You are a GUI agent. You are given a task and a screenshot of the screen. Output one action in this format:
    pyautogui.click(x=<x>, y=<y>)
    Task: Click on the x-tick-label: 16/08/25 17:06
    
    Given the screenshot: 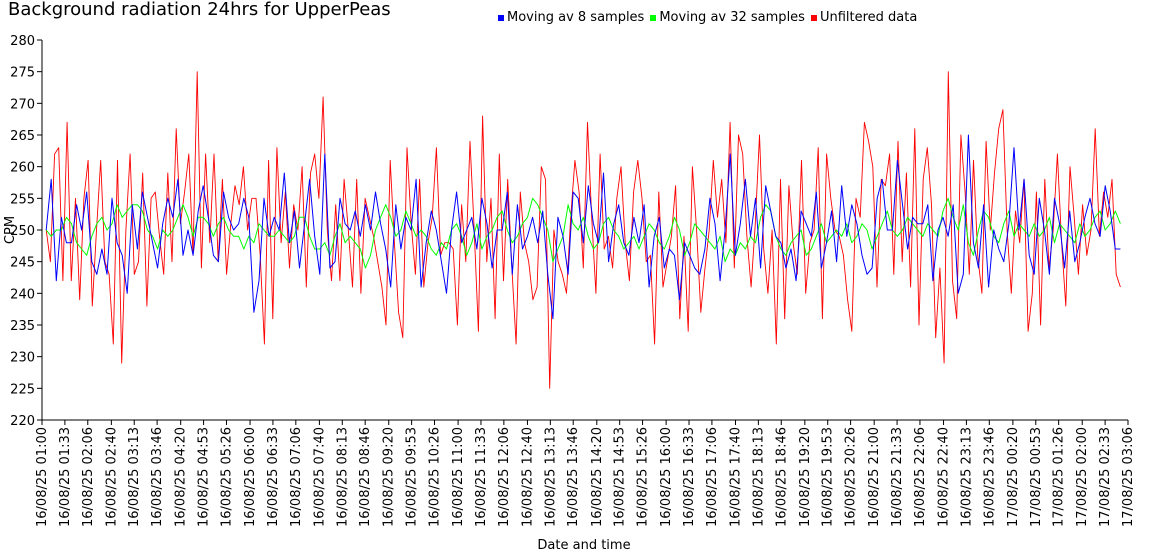 What is the action you would take?
    pyautogui.click(x=712, y=477)
    